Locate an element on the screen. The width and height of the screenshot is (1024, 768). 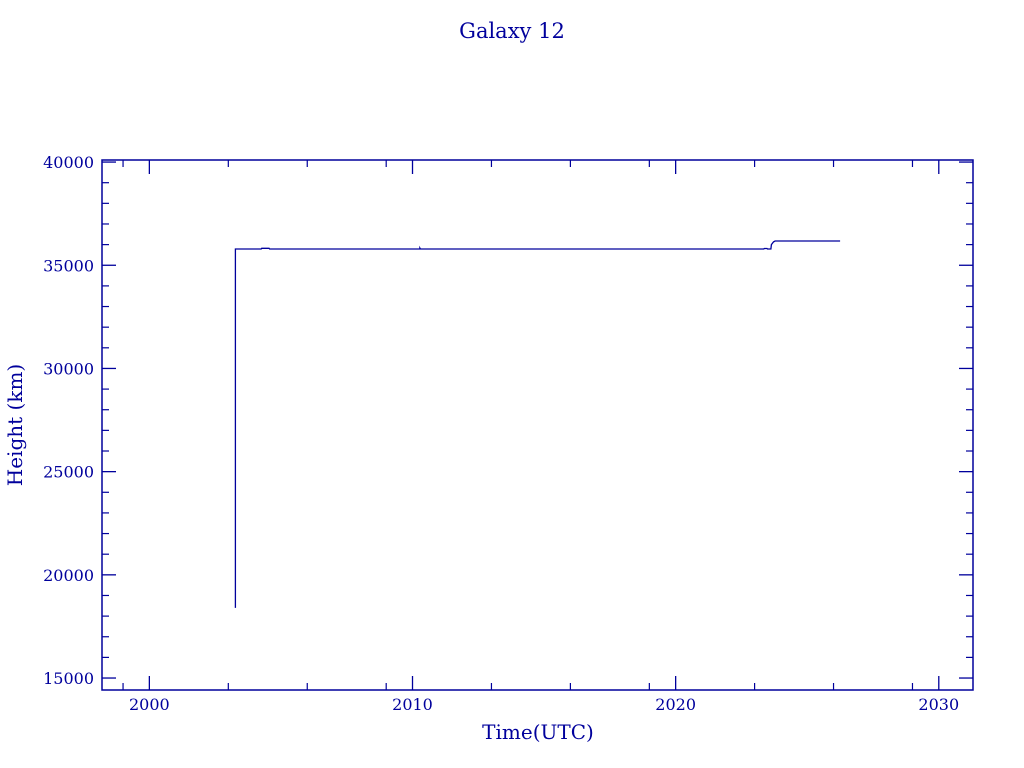
x-tick-label: 2010 is located at coordinates (412, 704).